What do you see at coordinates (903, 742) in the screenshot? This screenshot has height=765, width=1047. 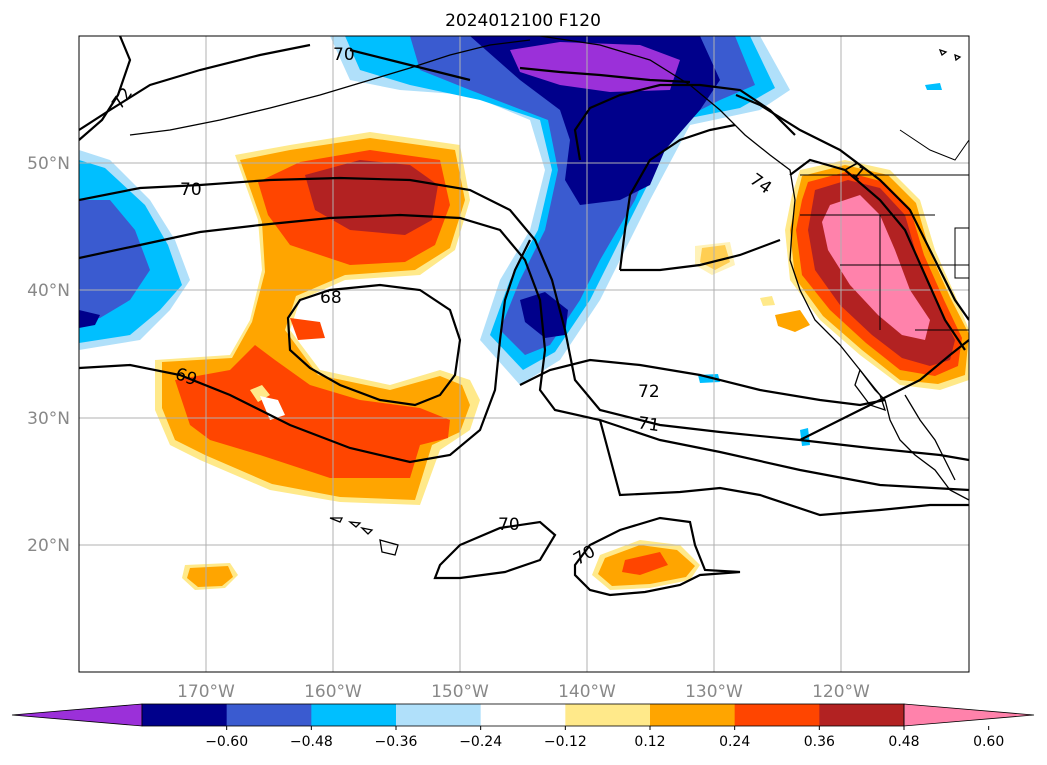 I see `colorbar-tick-label: 0.48` at bounding box center [903, 742].